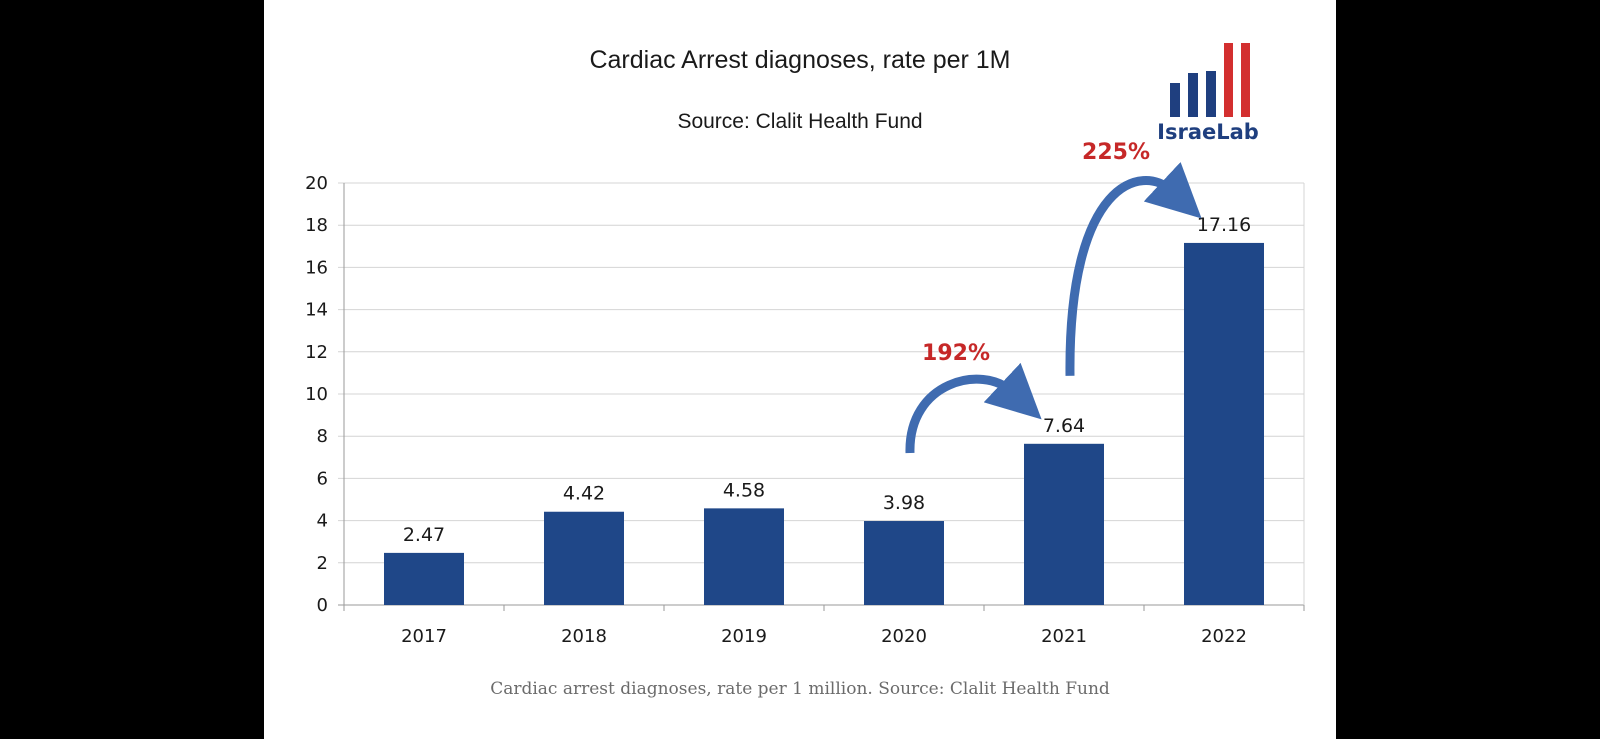 The width and height of the screenshot is (1600, 739). I want to click on data-label-2021: 7.64, so click(1064, 426).